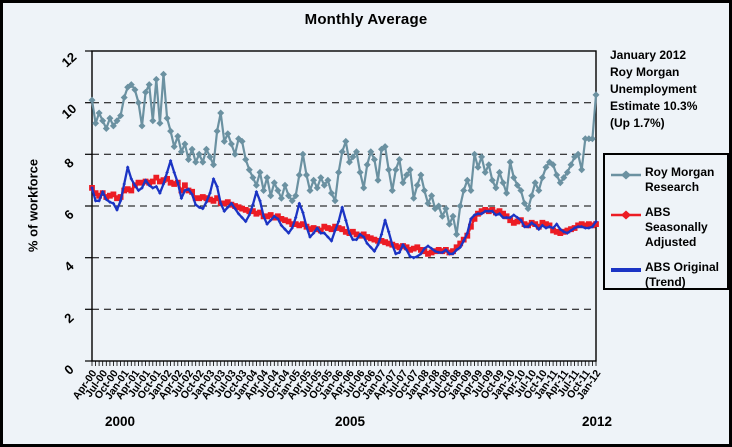  I want to click on y-tick-label: 0, so click(68, 370).